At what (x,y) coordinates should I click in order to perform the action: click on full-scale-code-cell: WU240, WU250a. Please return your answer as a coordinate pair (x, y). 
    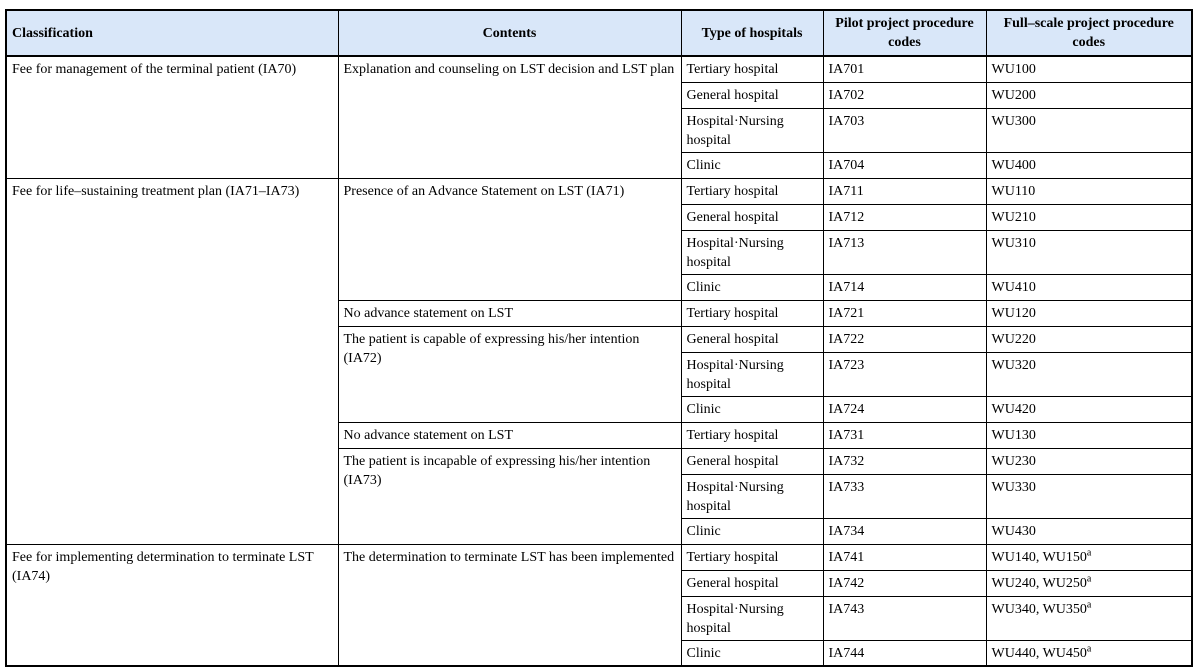
    Looking at the image, I should click on (1089, 583).